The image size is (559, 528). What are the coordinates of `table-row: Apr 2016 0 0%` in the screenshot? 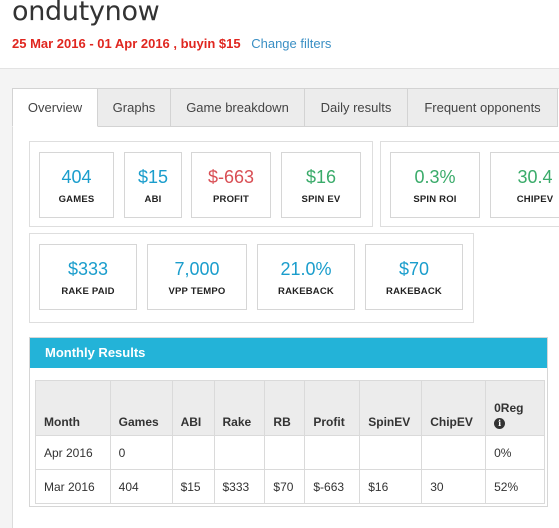 It's located at (290, 452).